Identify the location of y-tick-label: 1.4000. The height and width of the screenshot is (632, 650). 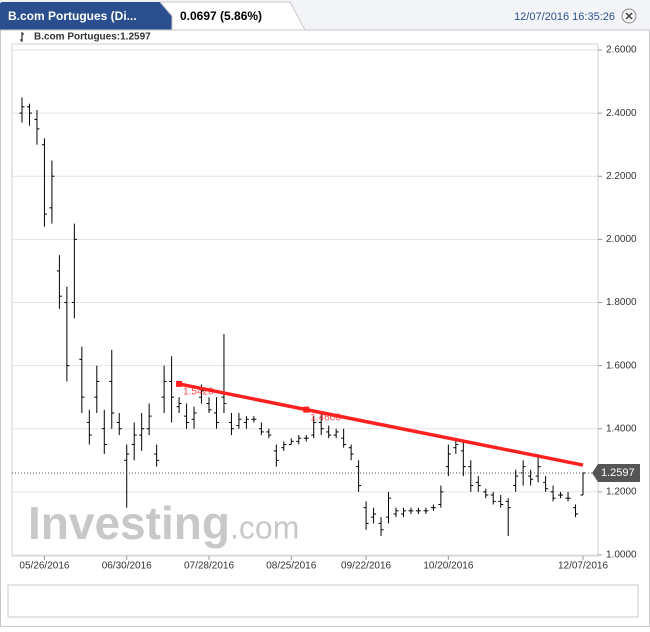
(621, 428).